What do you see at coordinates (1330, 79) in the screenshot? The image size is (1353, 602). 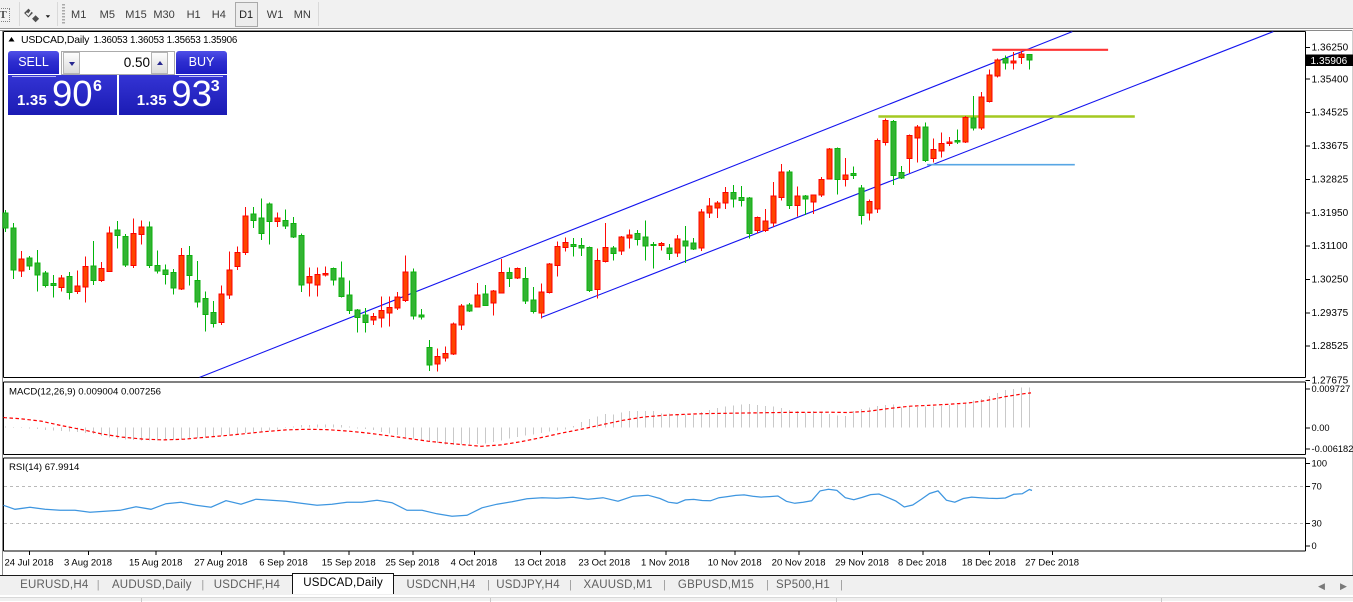 I see `svg-text: 1.35400` at bounding box center [1330, 79].